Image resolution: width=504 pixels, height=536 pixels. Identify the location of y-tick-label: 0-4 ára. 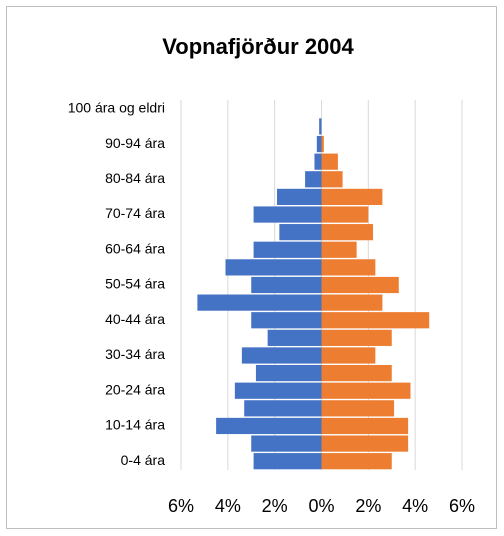
(143, 460).